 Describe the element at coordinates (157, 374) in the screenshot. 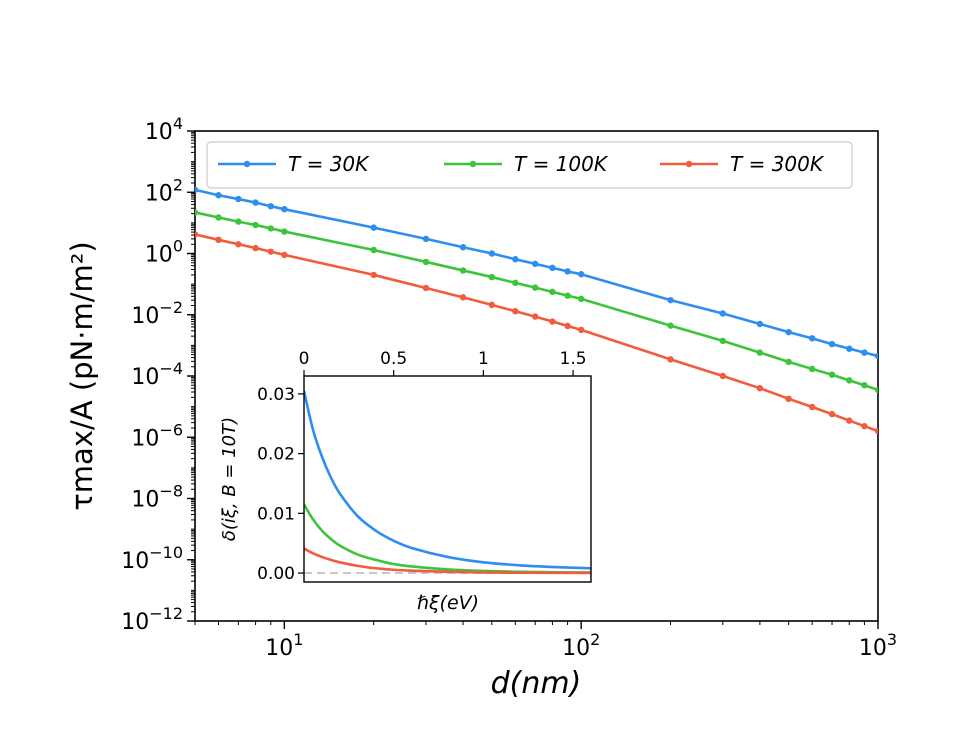

I see `y-tick-label: 10⁻⁴` at that location.